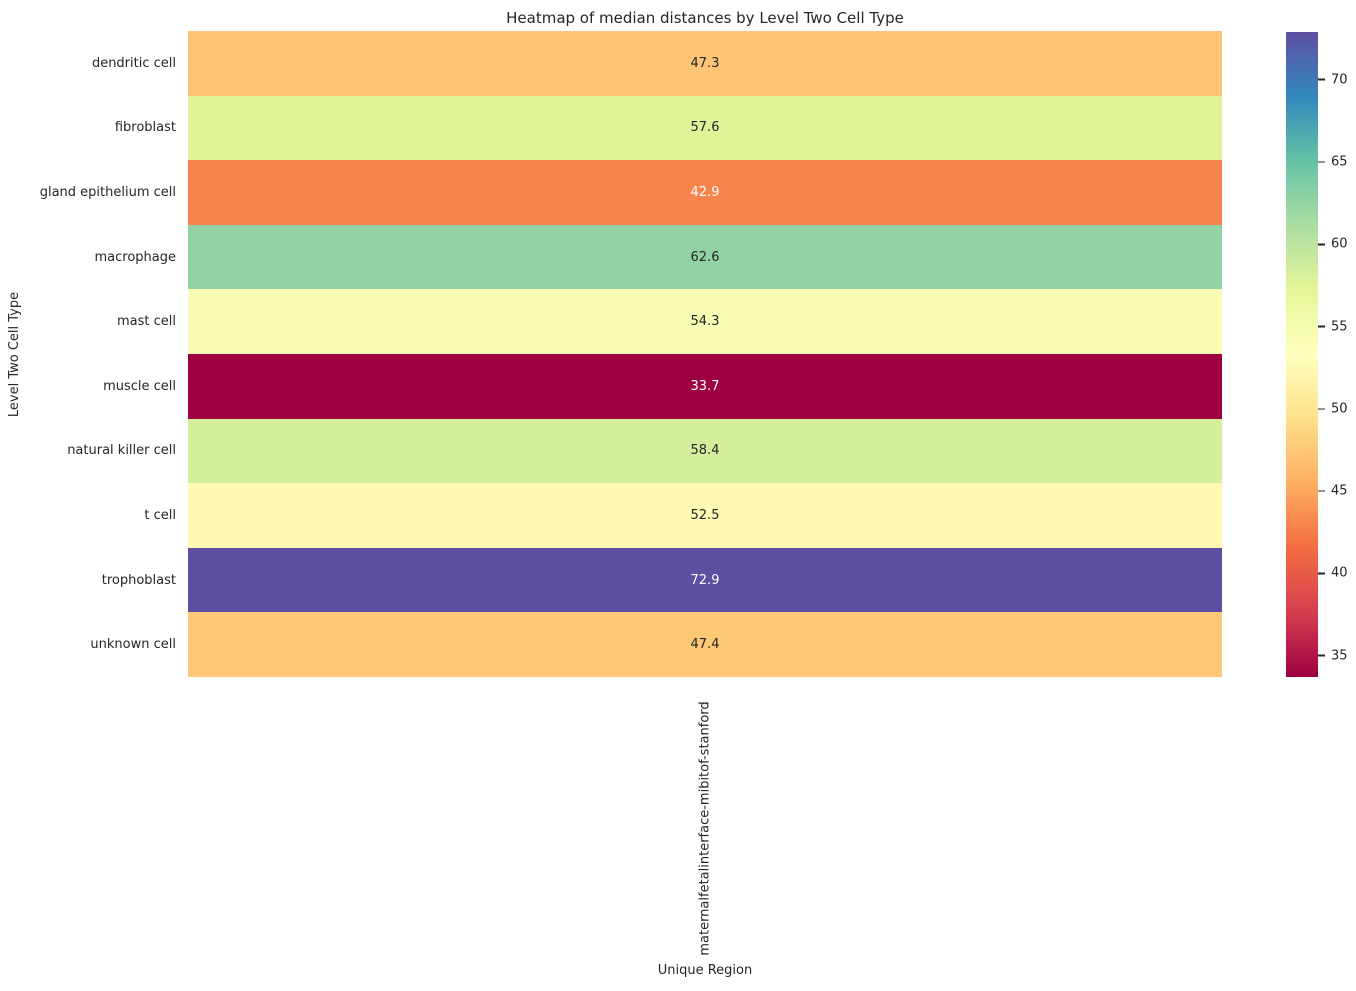  Describe the element at coordinates (1337, 354) in the screenshot. I see `colorbar-ticks: 70 65 60 55 50 45 40 35` at that location.